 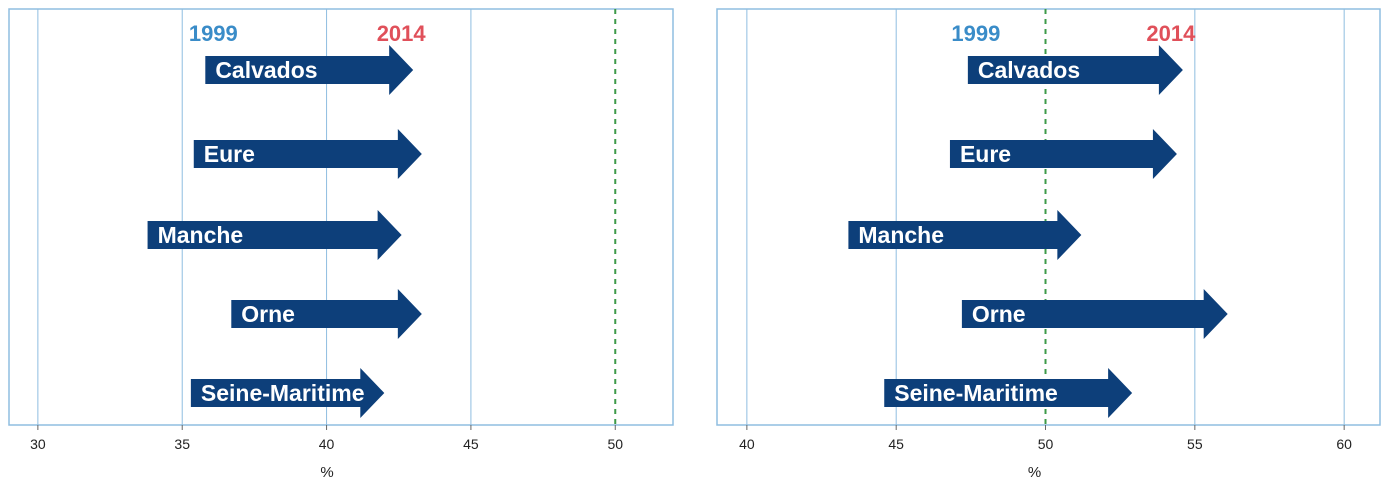 I want to click on x-tick-label: 30, so click(x=38, y=444).